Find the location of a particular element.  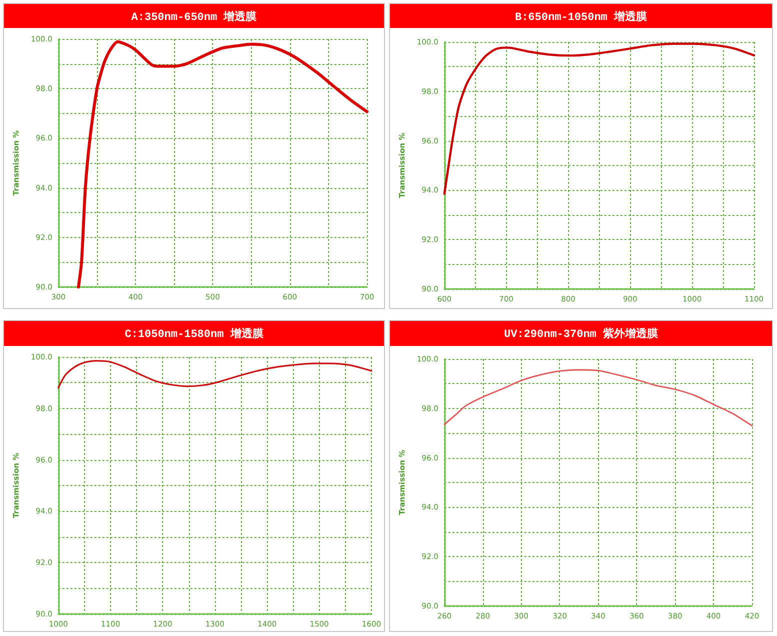

chart-title: C:1050nm-1580nm 增透膜 is located at coordinates (194, 333).